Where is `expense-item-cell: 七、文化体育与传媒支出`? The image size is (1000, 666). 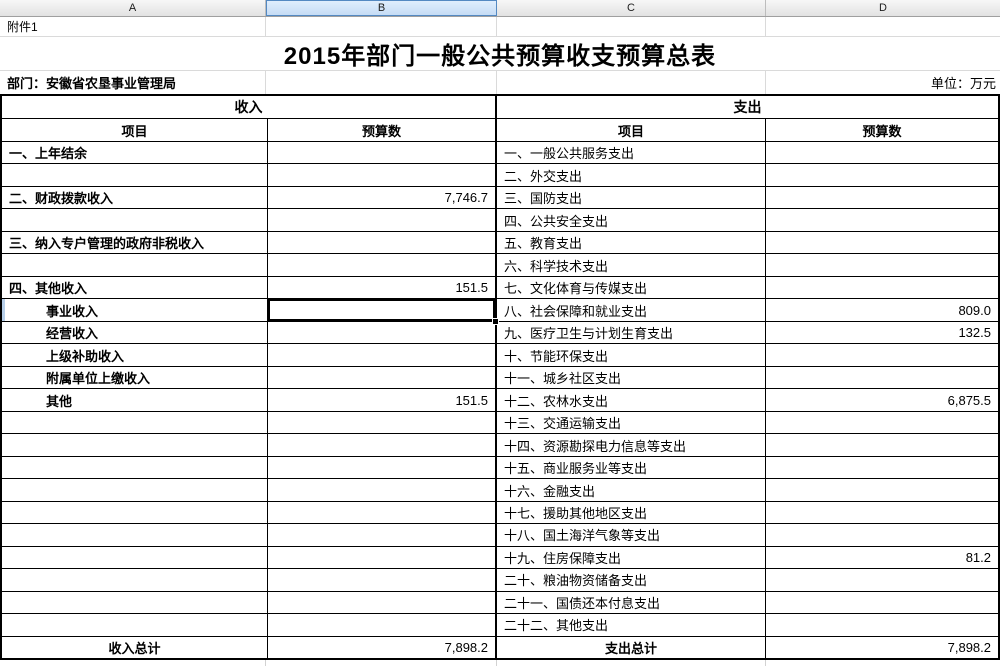
expense-item-cell: 七、文化体育与传媒支出 is located at coordinates (631, 287).